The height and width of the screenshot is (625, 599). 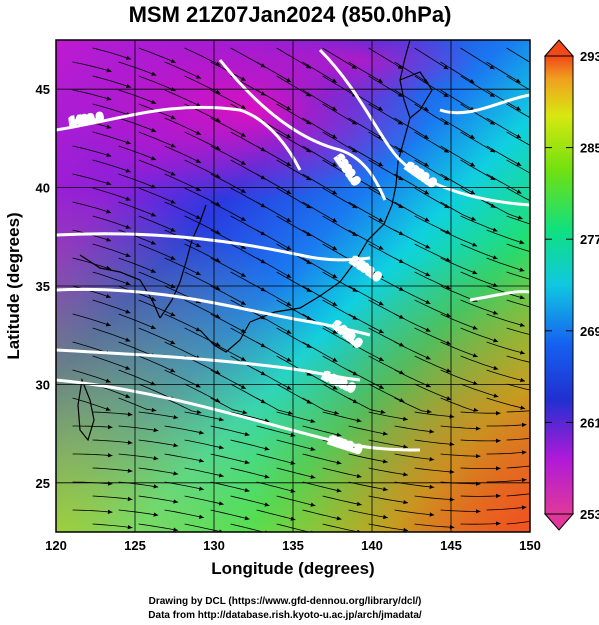 What do you see at coordinates (292, 568) in the screenshot?
I see `x-axis-label: Longitude (degrees)` at bounding box center [292, 568].